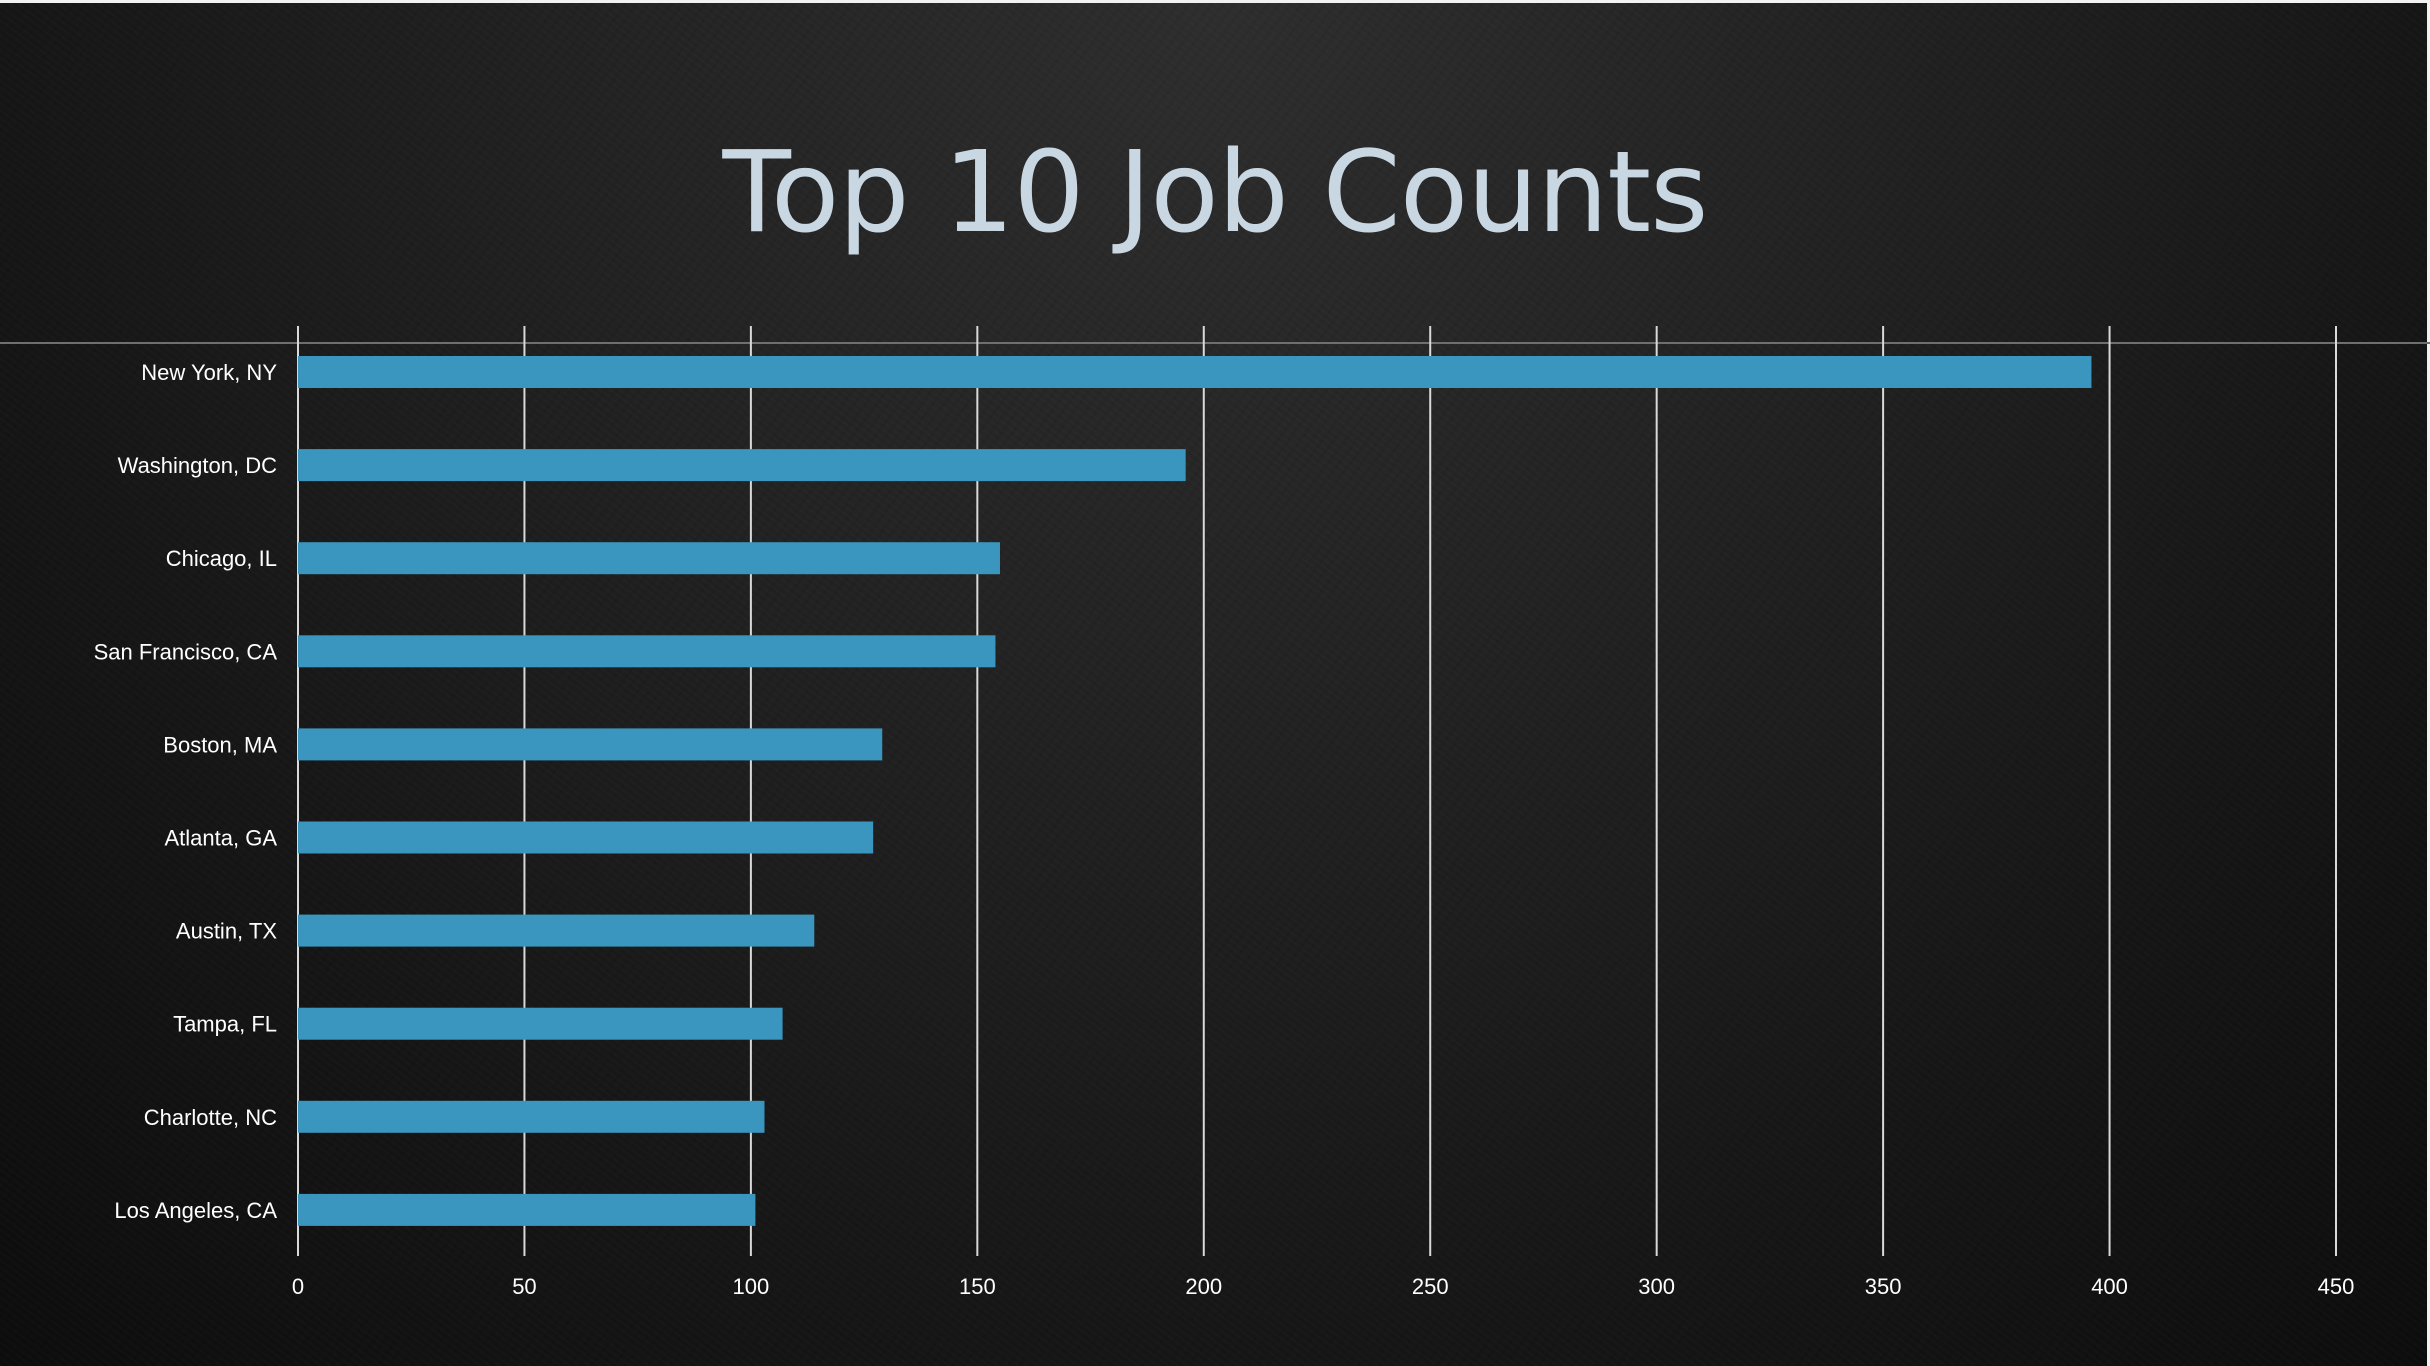 This screenshot has height=1366, width=2430. I want to click on category-label: Austin, TX, so click(226, 931).